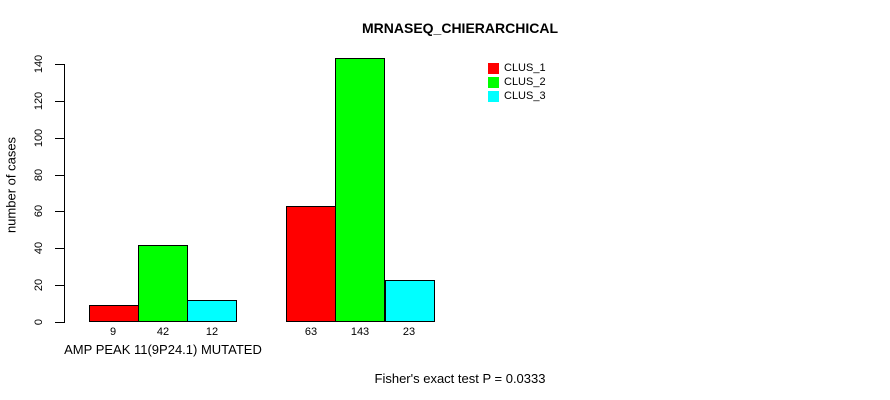 The image size is (890, 400). Describe the element at coordinates (39, 322) in the screenshot. I see `y-tick-label: 0` at that location.